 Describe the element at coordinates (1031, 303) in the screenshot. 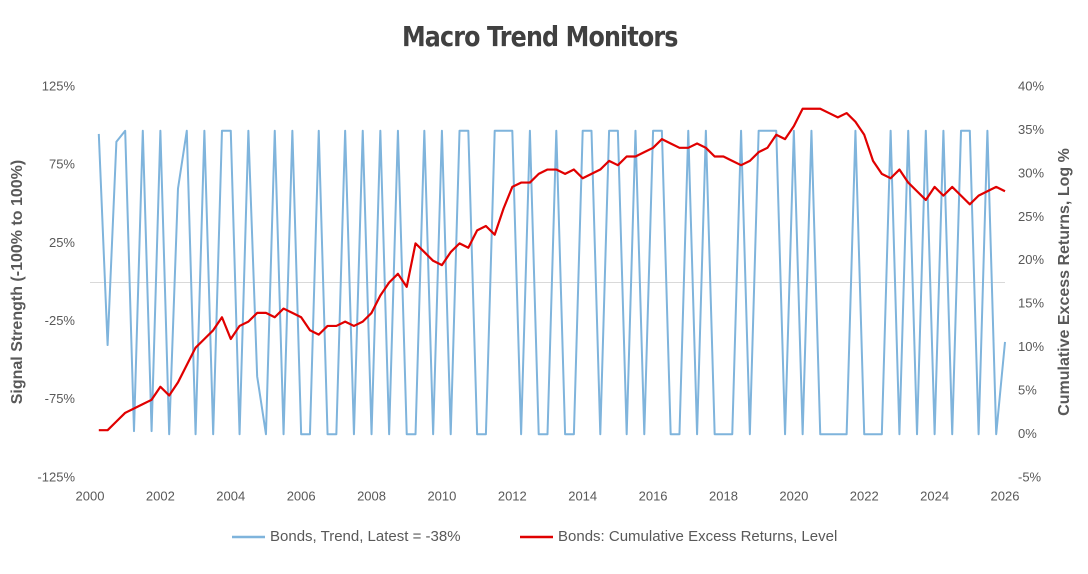

I see `y2-tick-label: 15%` at that location.